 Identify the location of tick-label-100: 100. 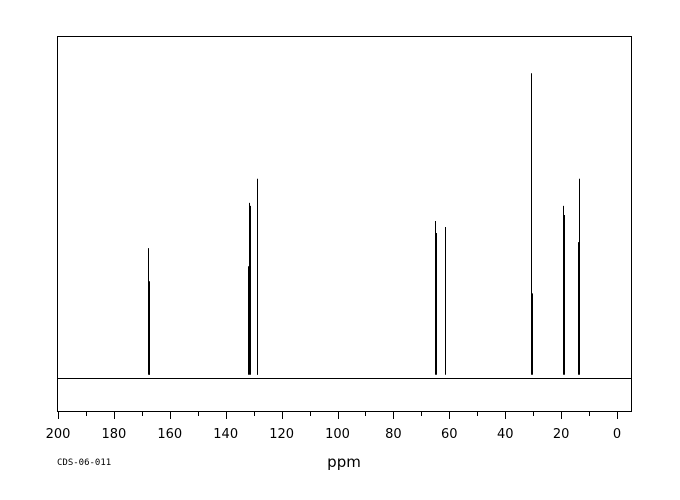
(337, 434).